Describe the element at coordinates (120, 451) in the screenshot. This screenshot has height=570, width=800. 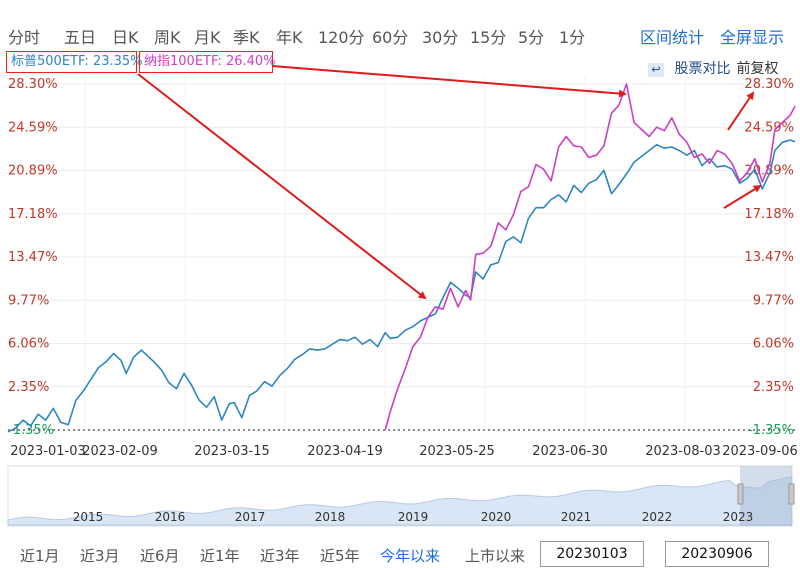
I see `x-tick-label: 2023-02-09` at that location.